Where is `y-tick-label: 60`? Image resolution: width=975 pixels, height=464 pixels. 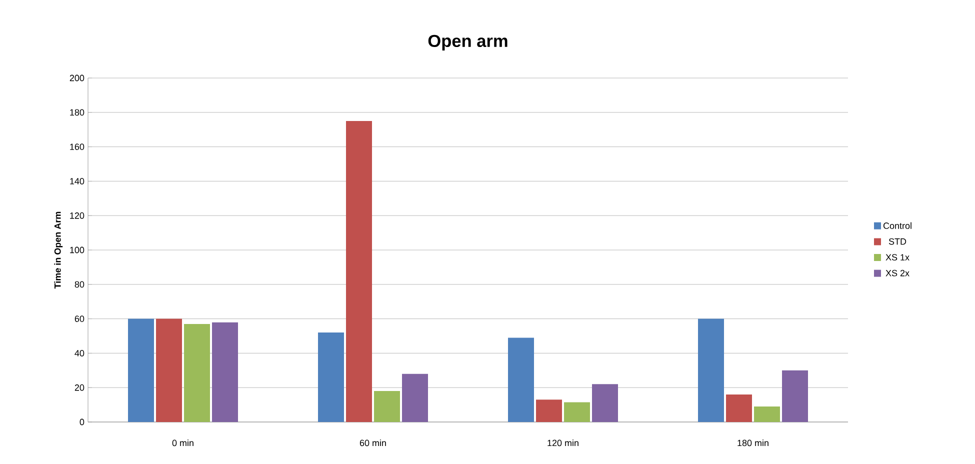 y-tick-label: 60 is located at coordinates (79, 319).